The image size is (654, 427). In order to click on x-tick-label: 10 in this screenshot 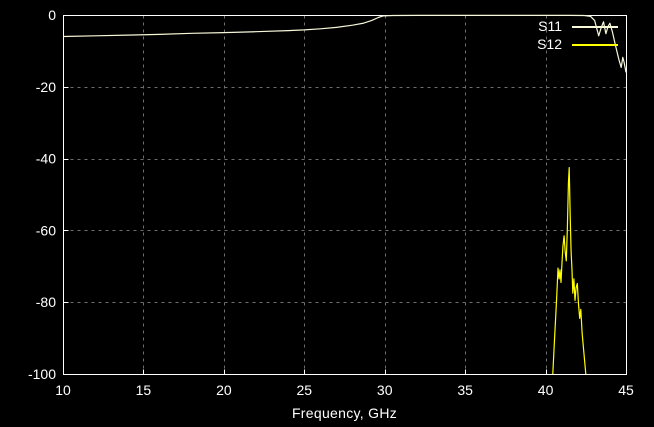, I will do `click(63, 390)`.